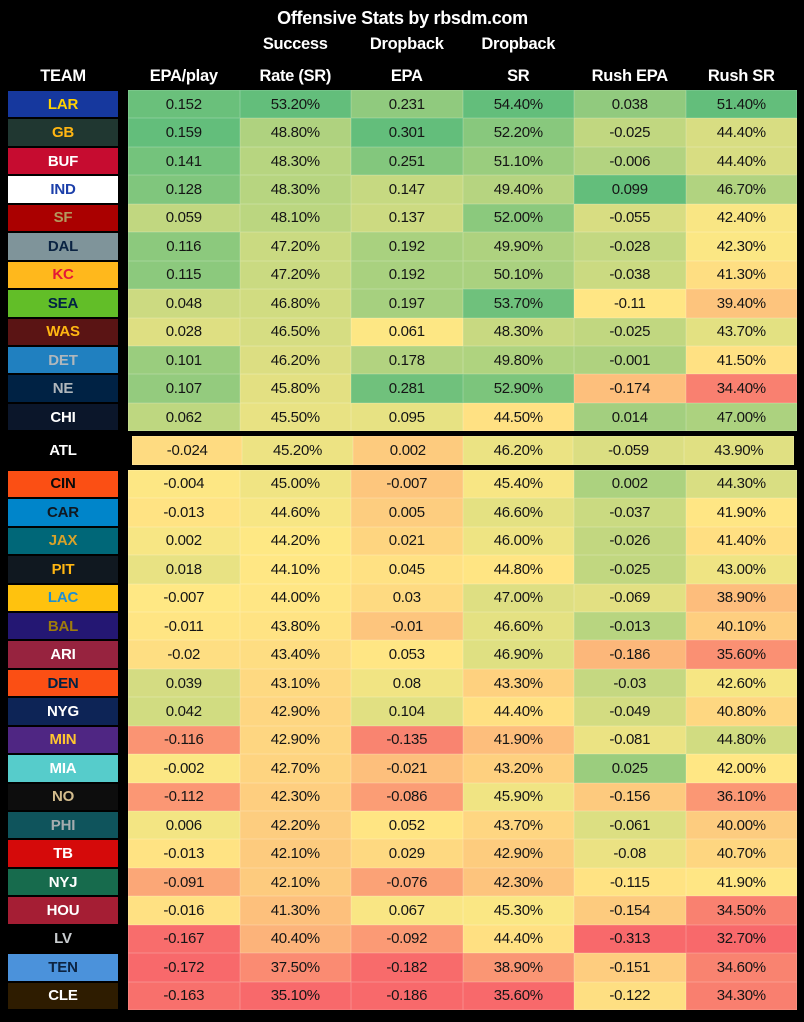 The width and height of the screenshot is (804, 1022). What do you see at coordinates (407, 331) in the screenshot?
I see `stat-cell: 0.061` at bounding box center [407, 331].